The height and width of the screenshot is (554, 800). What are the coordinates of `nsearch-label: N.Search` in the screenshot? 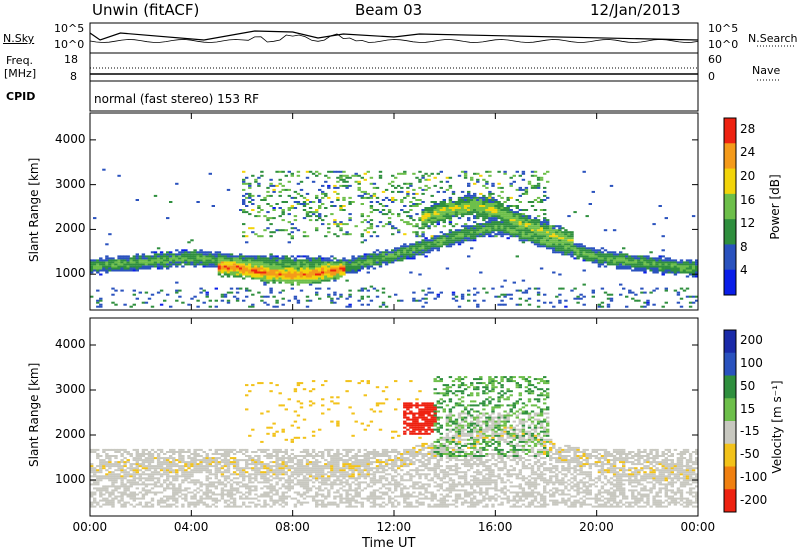 It's located at (773, 38).